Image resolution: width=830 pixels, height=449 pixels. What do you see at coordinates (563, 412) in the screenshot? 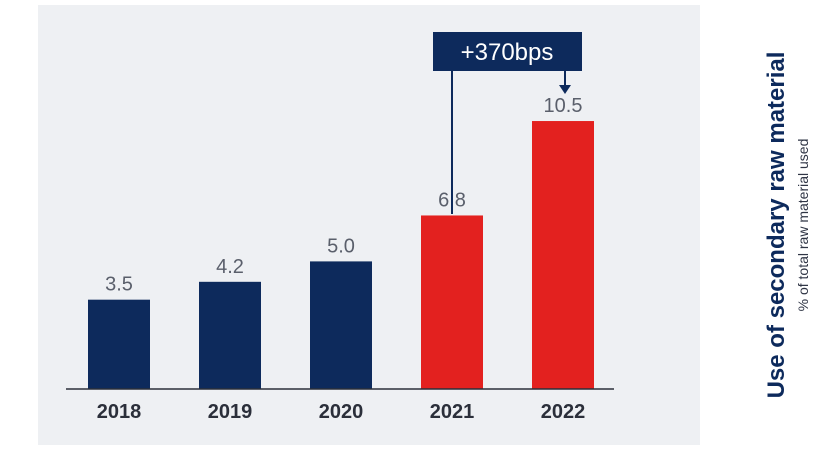
I see `x-tick-label-2022: 2022` at bounding box center [563, 412].